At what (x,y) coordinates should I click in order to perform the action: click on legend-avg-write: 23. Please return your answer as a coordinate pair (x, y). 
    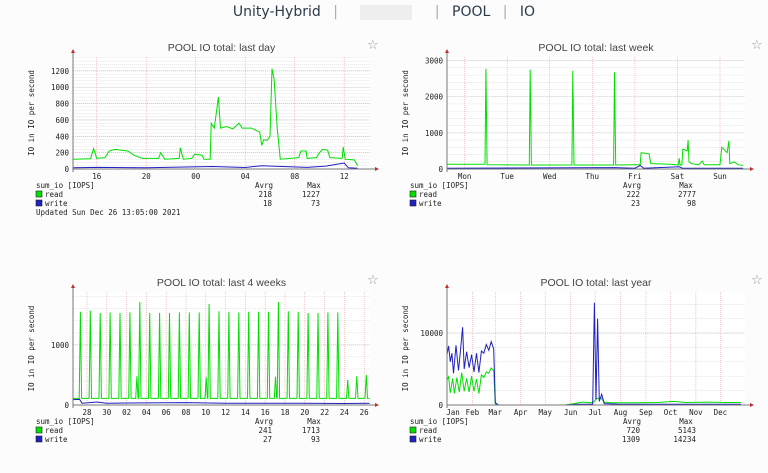
    Looking at the image, I should click on (635, 203).